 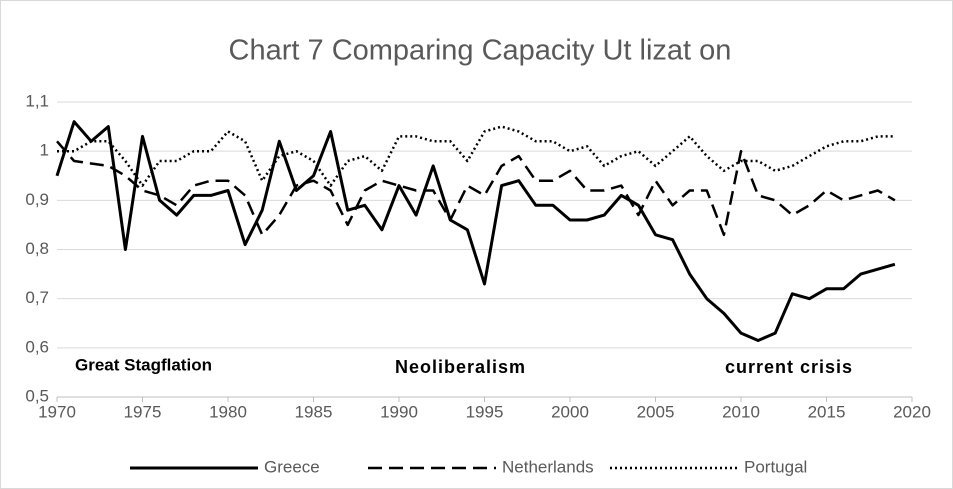 I want to click on x-tick-label: 2015, so click(x=827, y=411).